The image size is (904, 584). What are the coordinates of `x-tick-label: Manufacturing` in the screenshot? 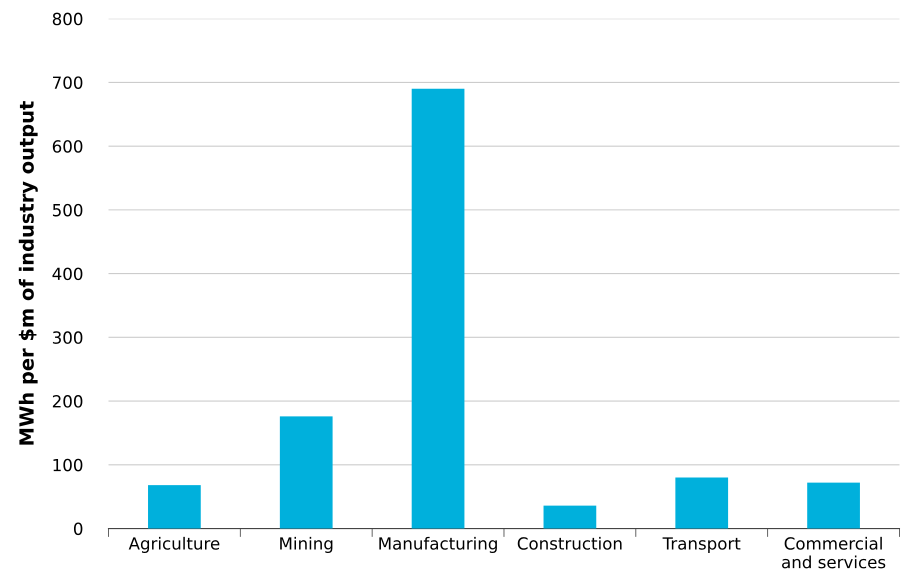 It's located at (438, 544).